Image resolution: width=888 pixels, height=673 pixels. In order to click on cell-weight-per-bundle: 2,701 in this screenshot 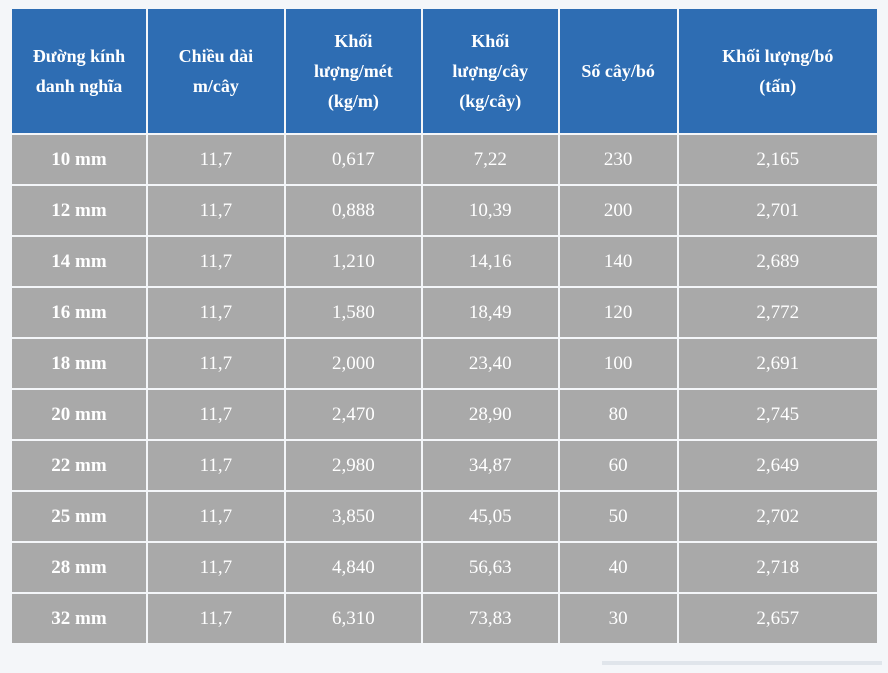, I will do `click(777, 210)`.